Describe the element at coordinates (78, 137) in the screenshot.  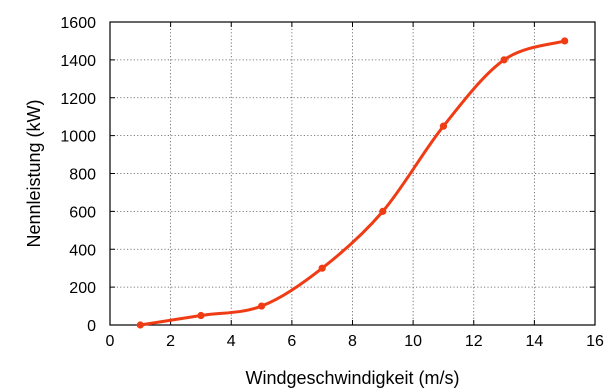
I see `y-tick-label: 1000` at that location.